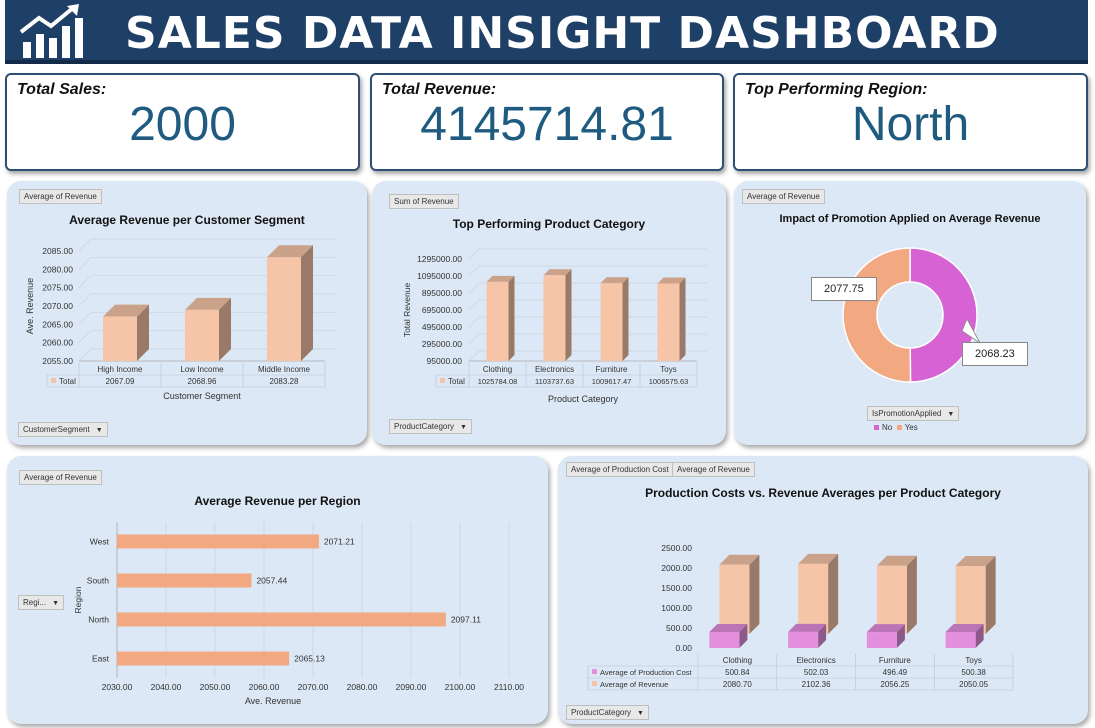 Image resolution: width=1095 pixels, height=728 pixels. Describe the element at coordinates (887, 427) in the screenshot. I see `legend-label-no: No` at that location.